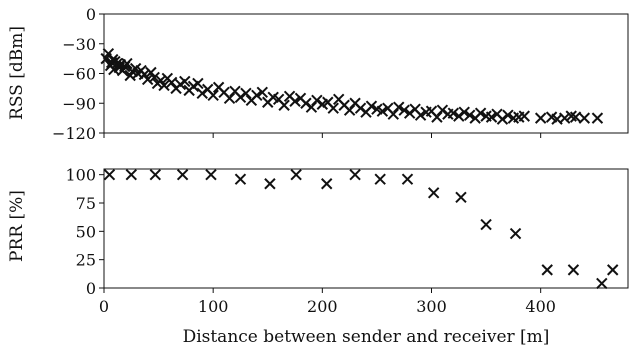  I want to click on y-tick-label: −30, so click(79, 44).